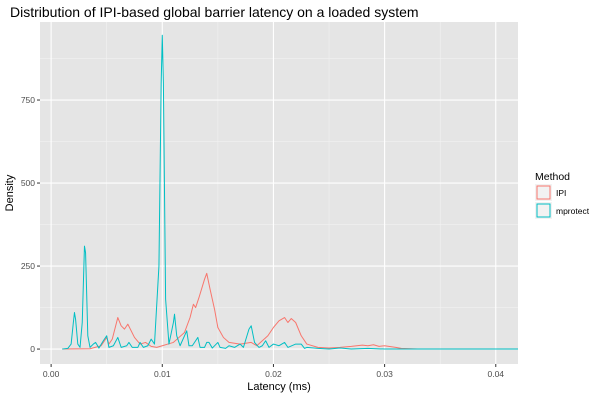  What do you see at coordinates (28, 266) in the screenshot?
I see `y-tick-label: 250` at bounding box center [28, 266].